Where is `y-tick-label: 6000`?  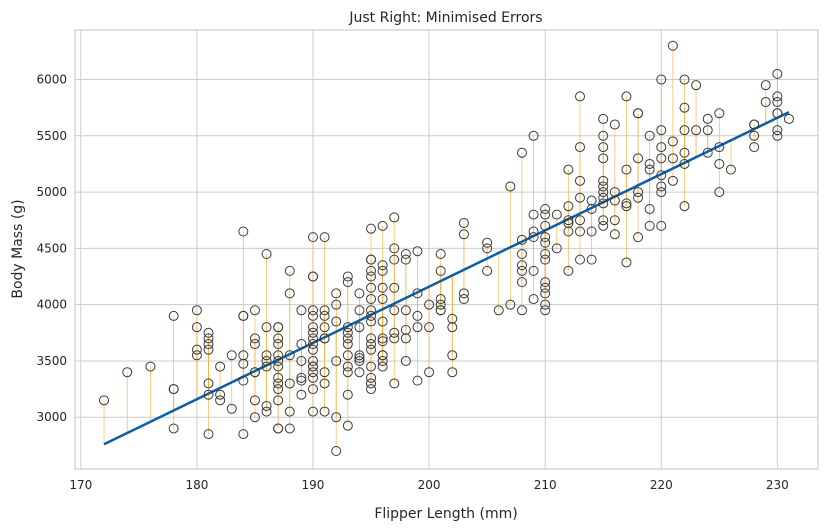 y-tick-label: 6000 is located at coordinates (51, 80).